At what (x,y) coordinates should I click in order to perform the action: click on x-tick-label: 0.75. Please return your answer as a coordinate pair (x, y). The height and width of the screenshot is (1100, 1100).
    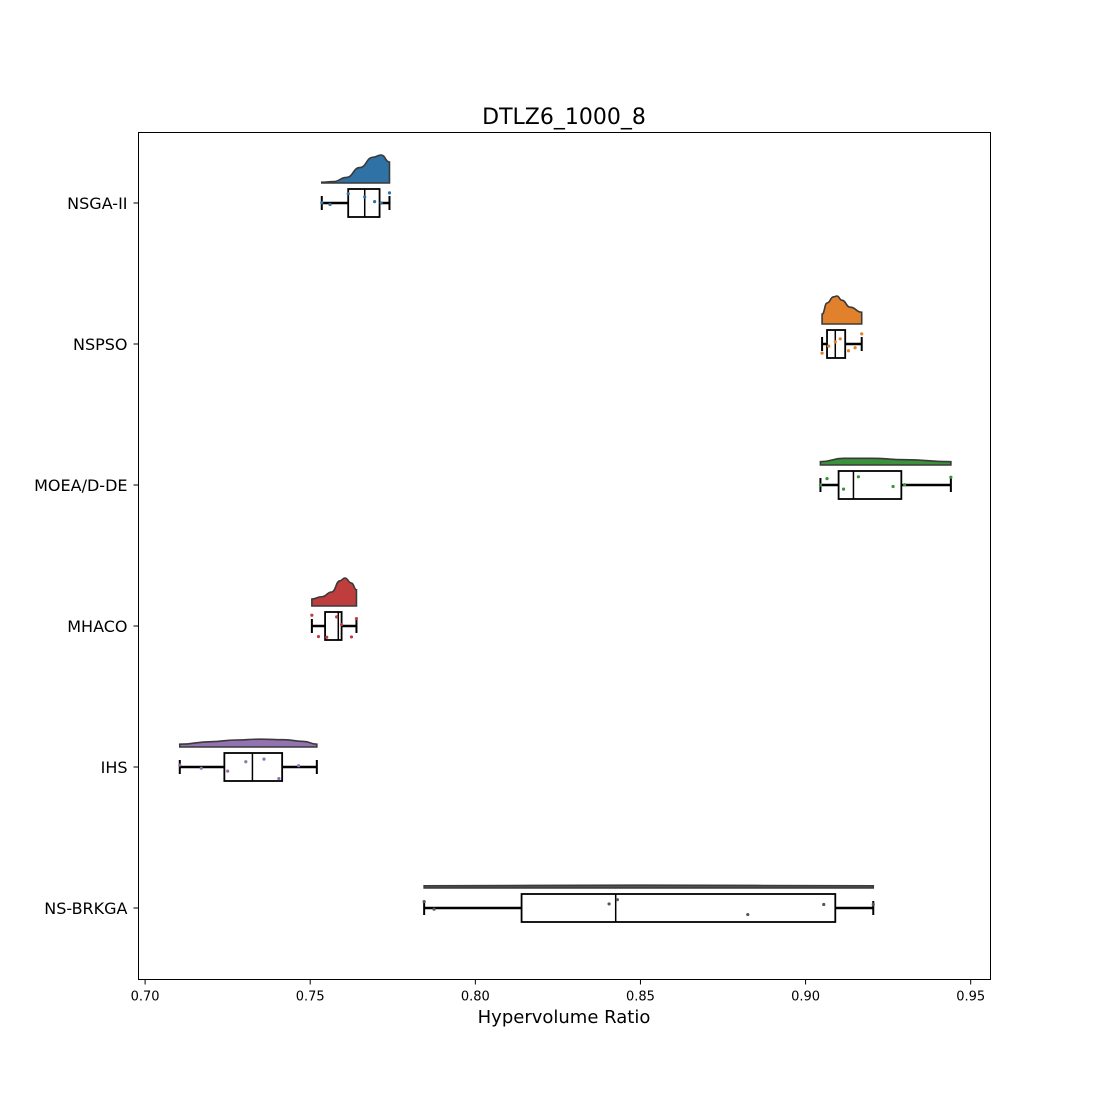
    Looking at the image, I should click on (310, 997).